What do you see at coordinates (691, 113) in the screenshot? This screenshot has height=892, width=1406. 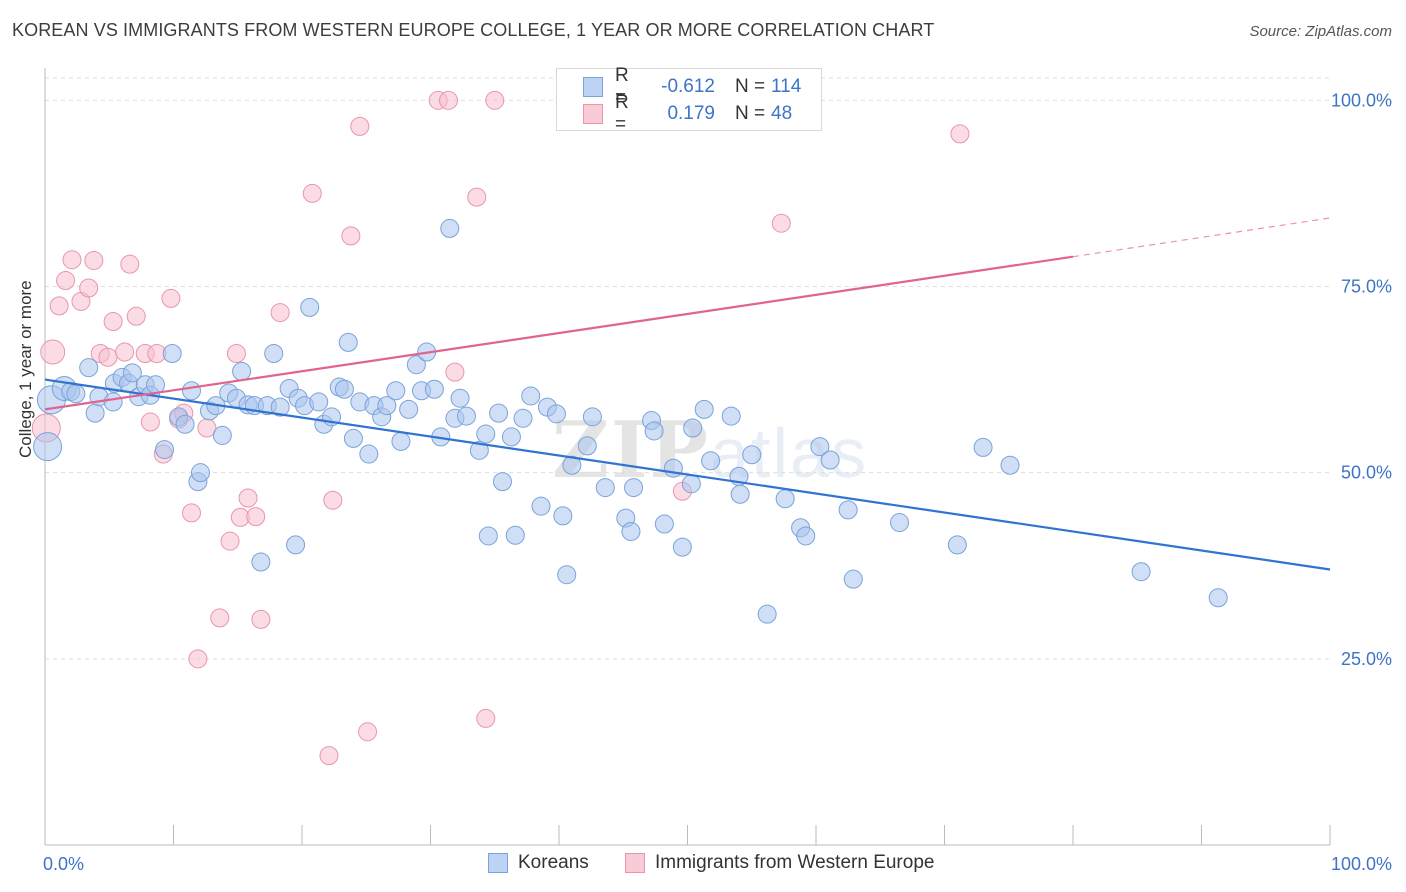 I see `legend-r-value: 0.179` at bounding box center [691, 113].